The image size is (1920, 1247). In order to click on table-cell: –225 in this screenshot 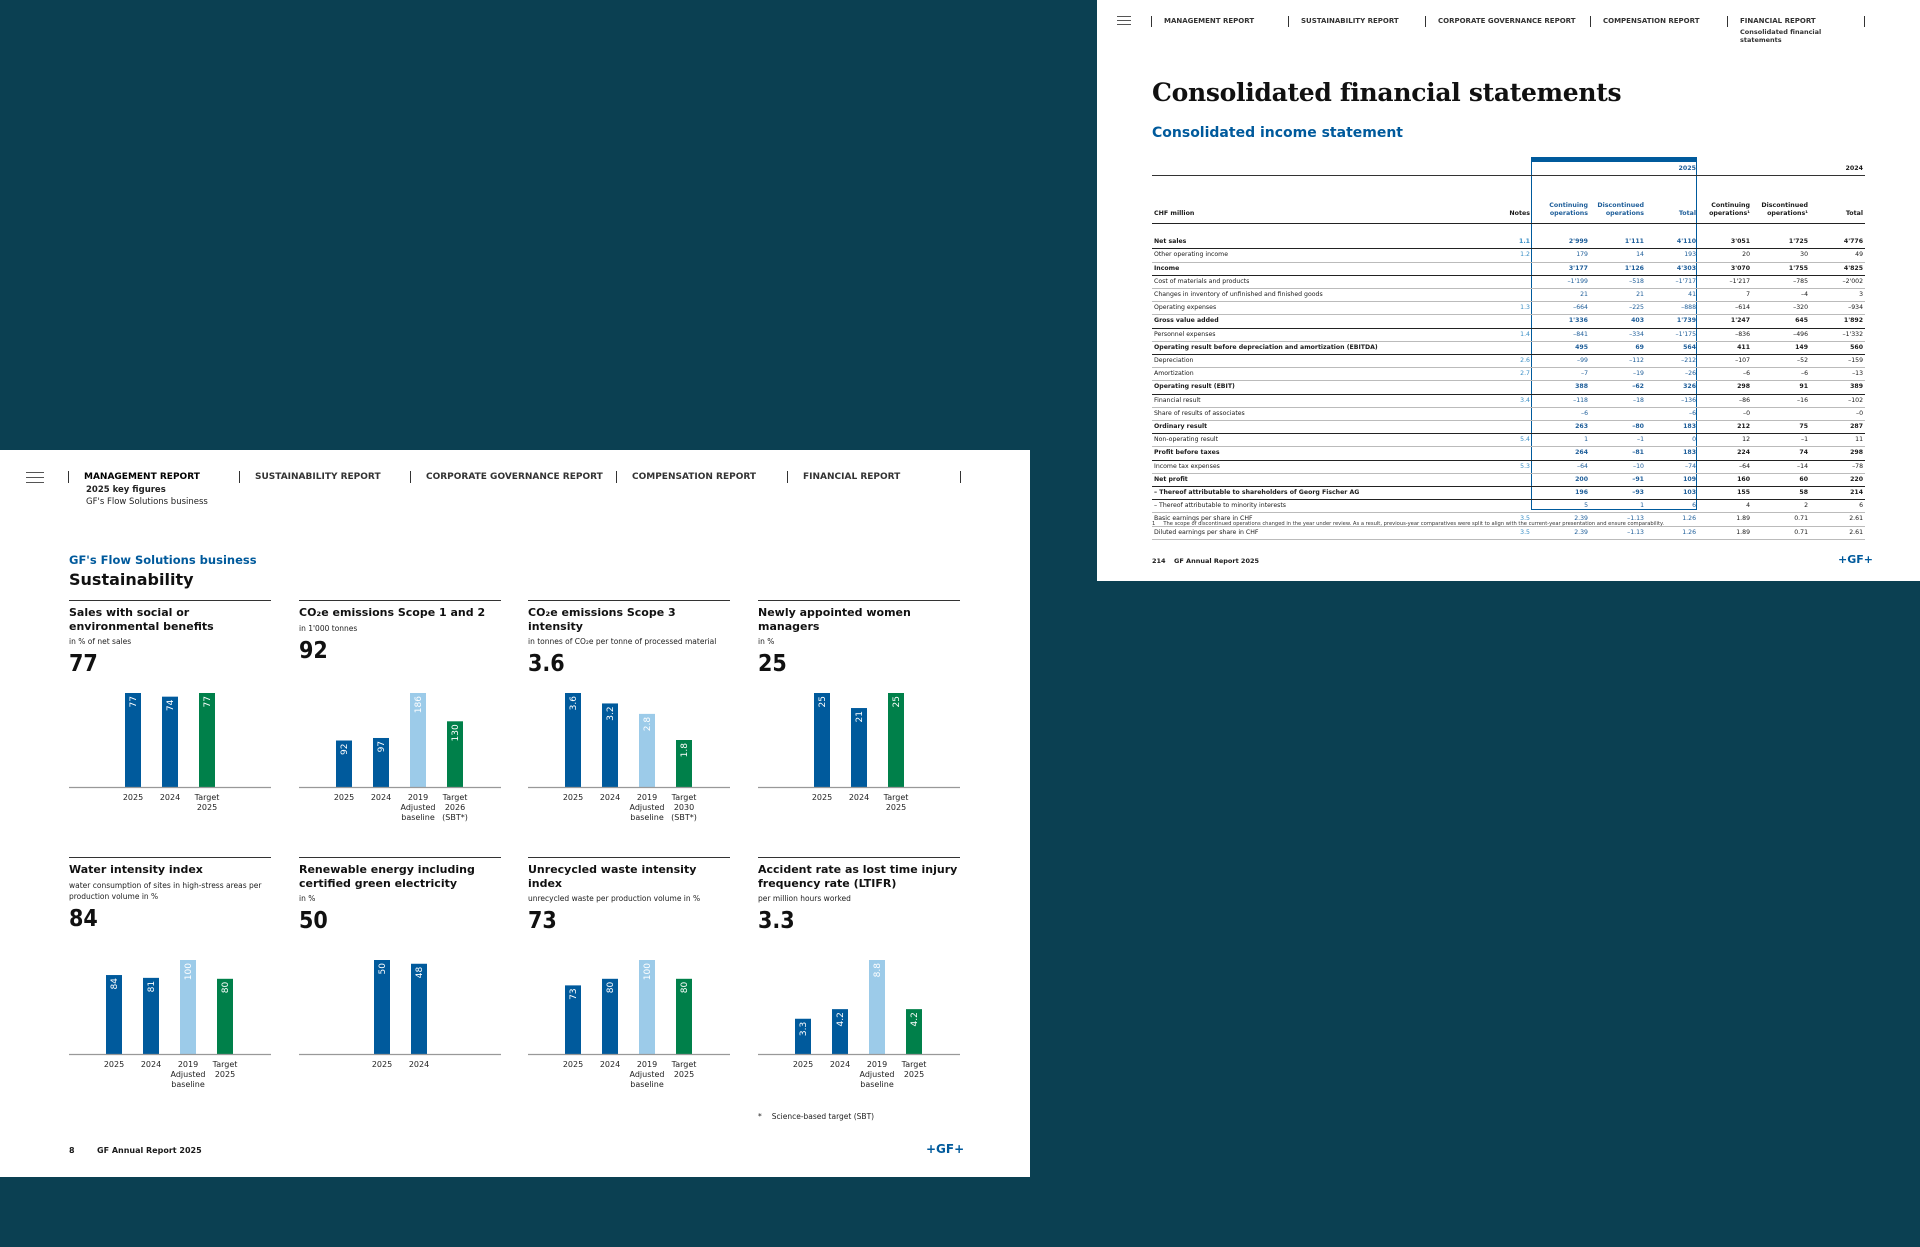, I will do `click(1618, 308)`.